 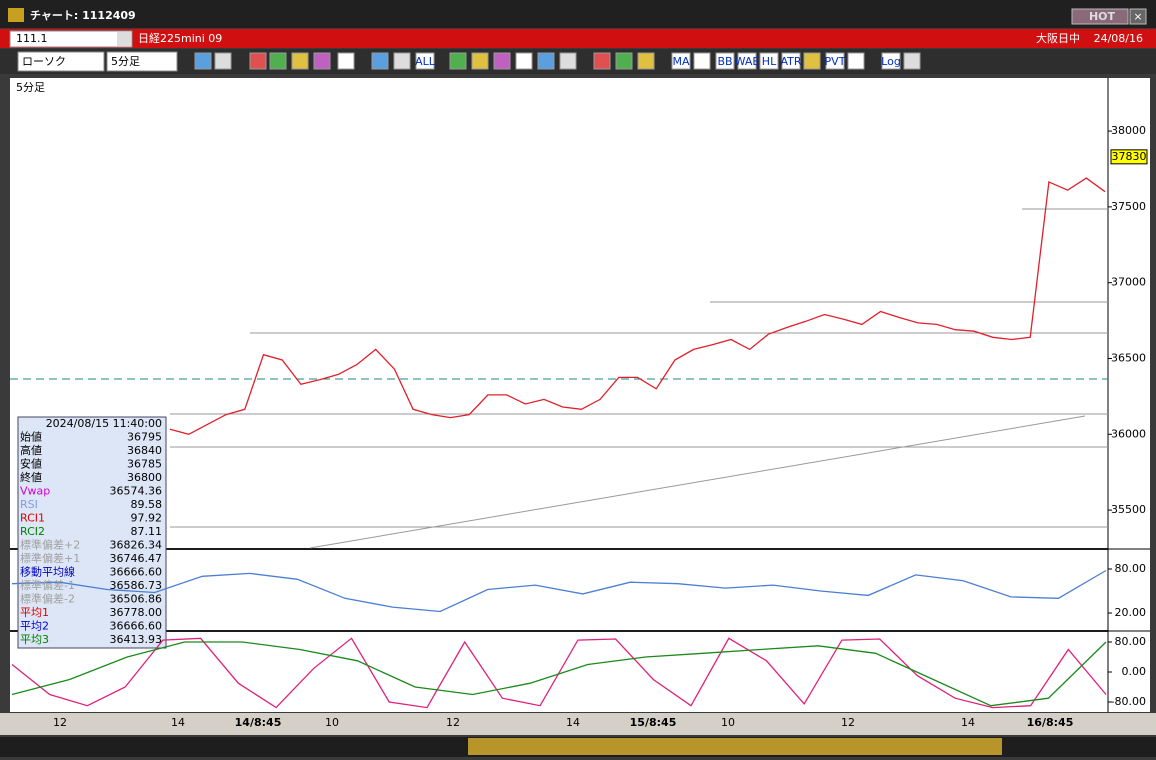 I want to click on tool-button-label: HL, so click(x=769, y=61).